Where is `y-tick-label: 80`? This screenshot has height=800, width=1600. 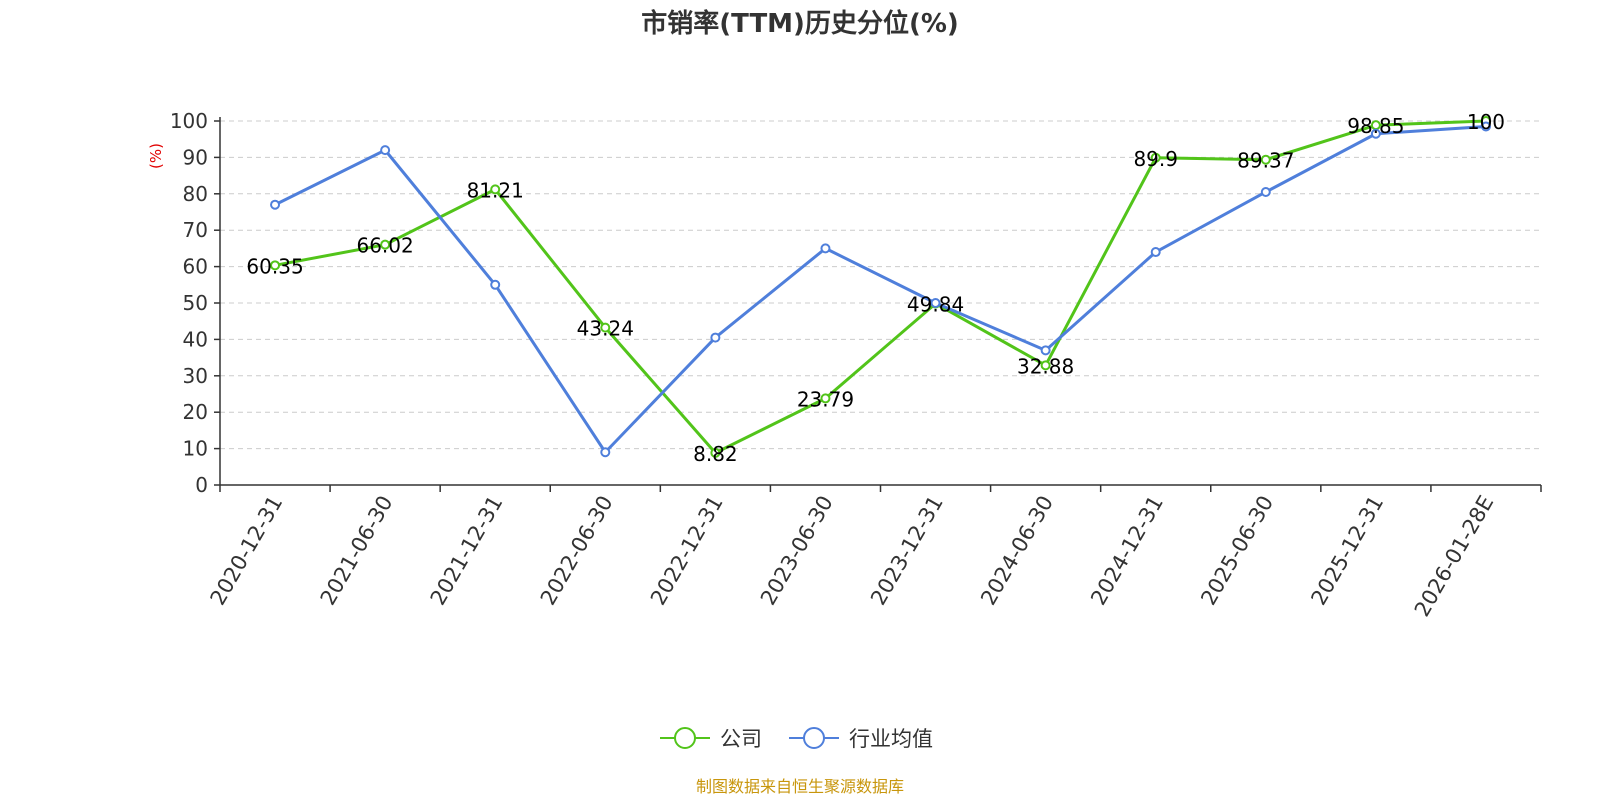
y-tick-label: 80 is located at coordinates (195, 194).